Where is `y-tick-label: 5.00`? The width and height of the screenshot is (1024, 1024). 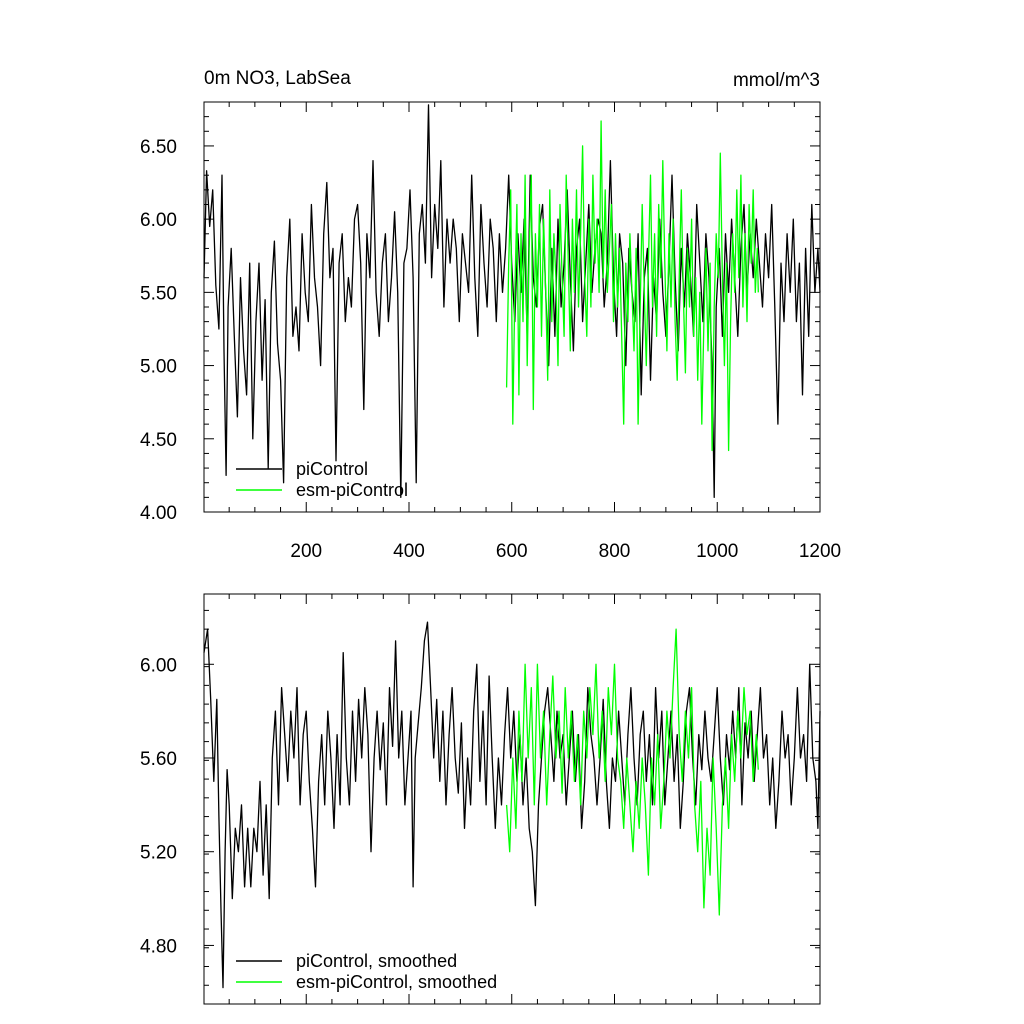 y-tick-label: 5.00 is located at coordinates (158, 367).